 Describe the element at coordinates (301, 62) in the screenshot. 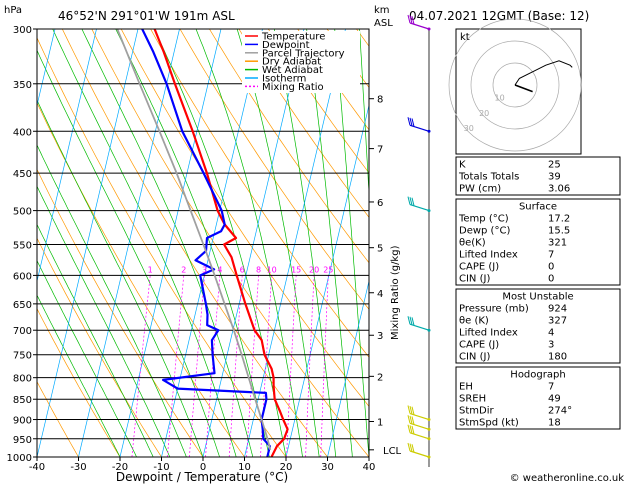

I see `legend-background` at that location.